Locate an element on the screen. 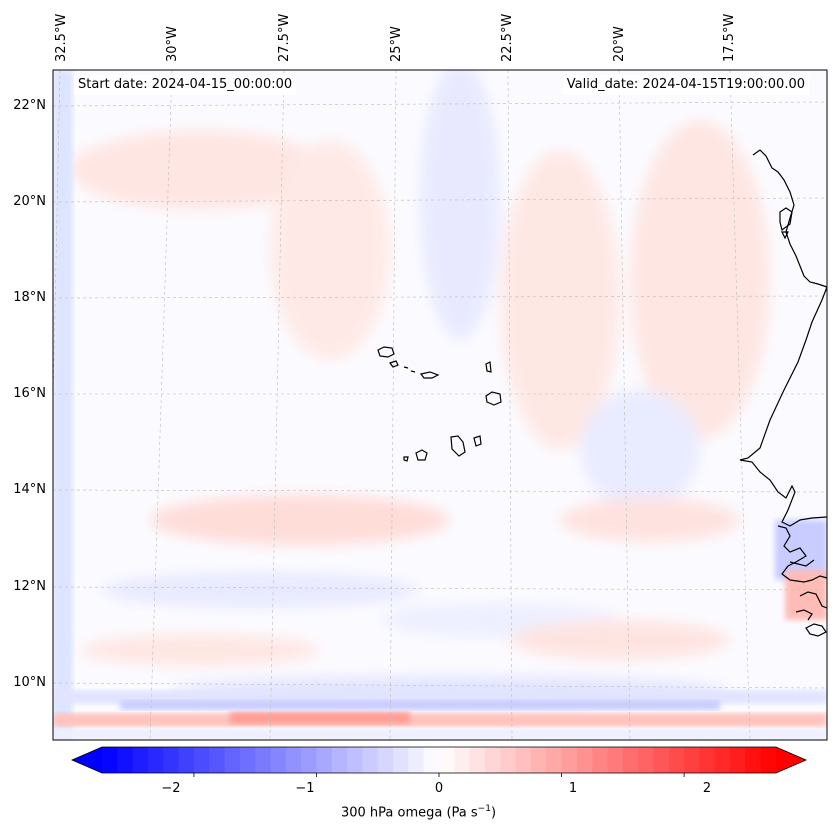 This screenshot has height=839, width=837. start-date-label: Start date: 2024-04-15_00:00:00 is located at coordinates (185, 85).